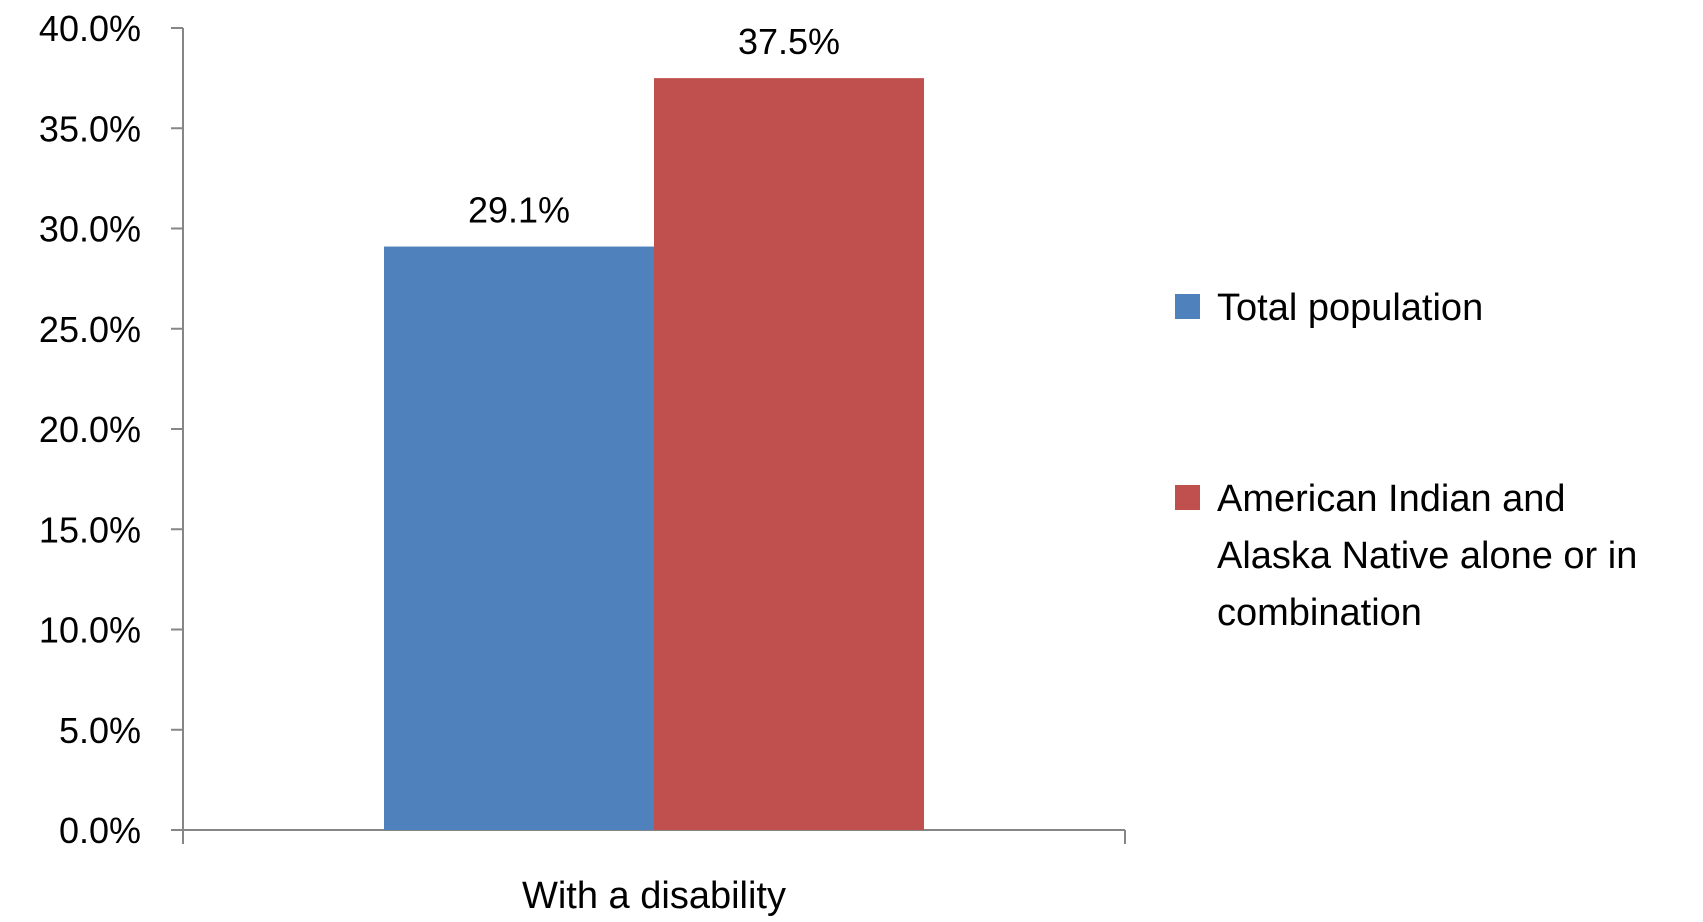 This screenshot has width=1703, height=922. Describe the element at coordinates (1319, 613) in the screenshot. I see `legend-label: combination` at that location.